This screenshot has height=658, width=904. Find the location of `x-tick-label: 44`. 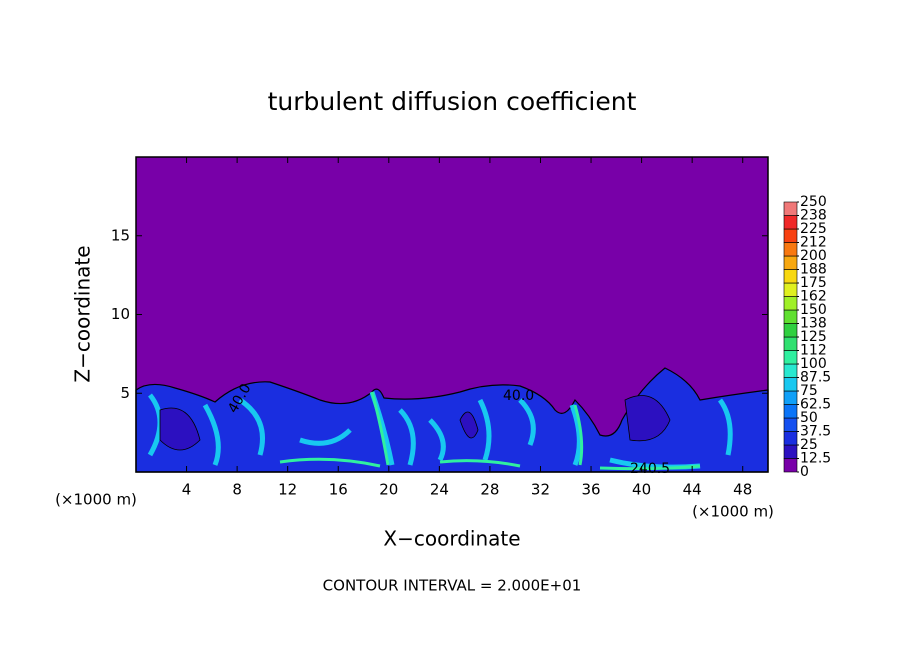

x-tick-label: 44 is located at coordinates (692, 490).